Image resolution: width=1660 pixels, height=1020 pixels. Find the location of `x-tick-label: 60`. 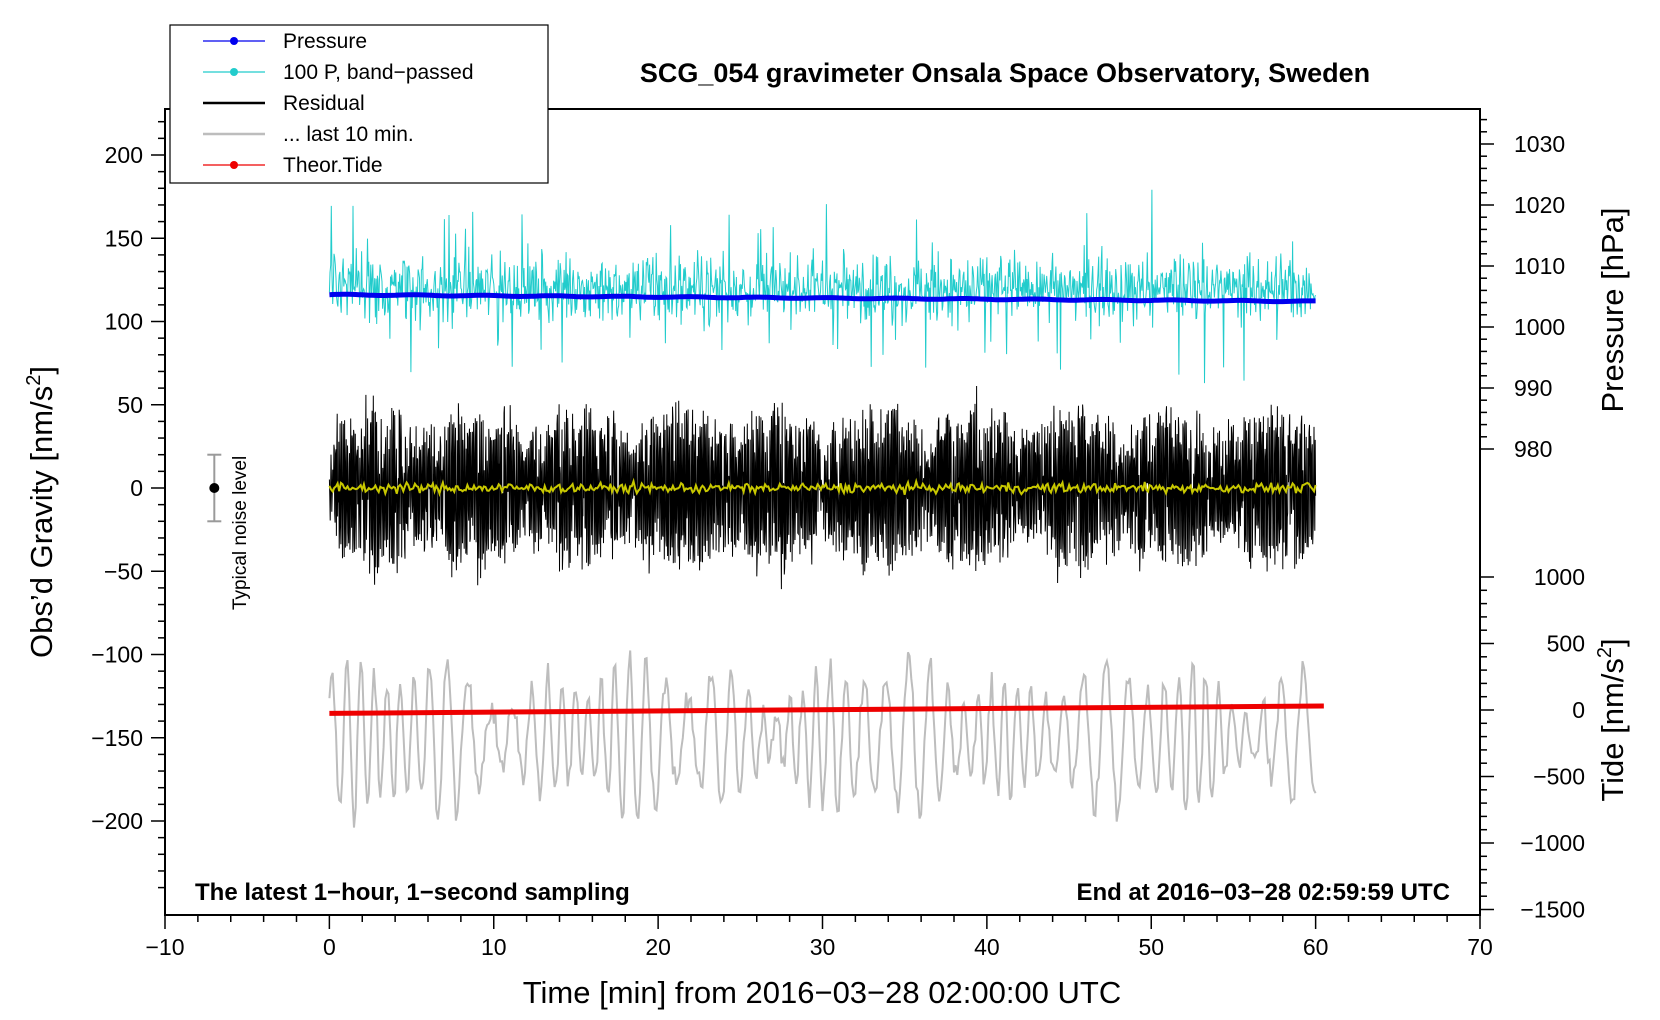

x-tick-label: 60 is located at coordinates (1316, 947).